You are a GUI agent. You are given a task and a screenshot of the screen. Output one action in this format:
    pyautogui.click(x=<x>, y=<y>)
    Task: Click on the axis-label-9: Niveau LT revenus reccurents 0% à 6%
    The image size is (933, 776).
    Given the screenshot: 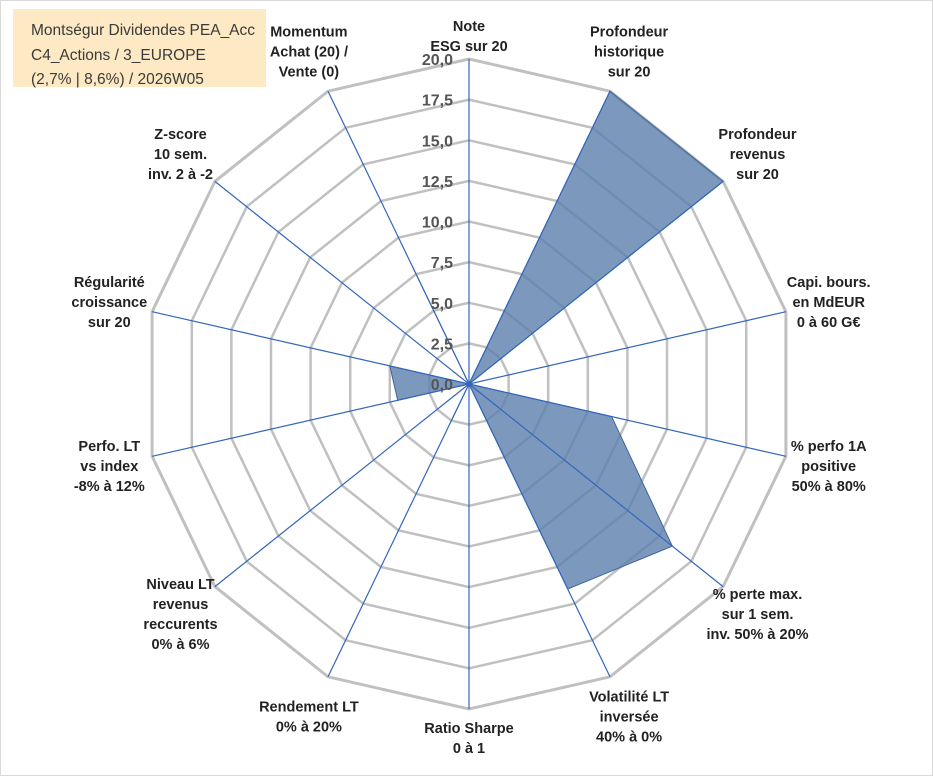 What is the action you would take?
    pyautogui.click(x=180, y=615)
    